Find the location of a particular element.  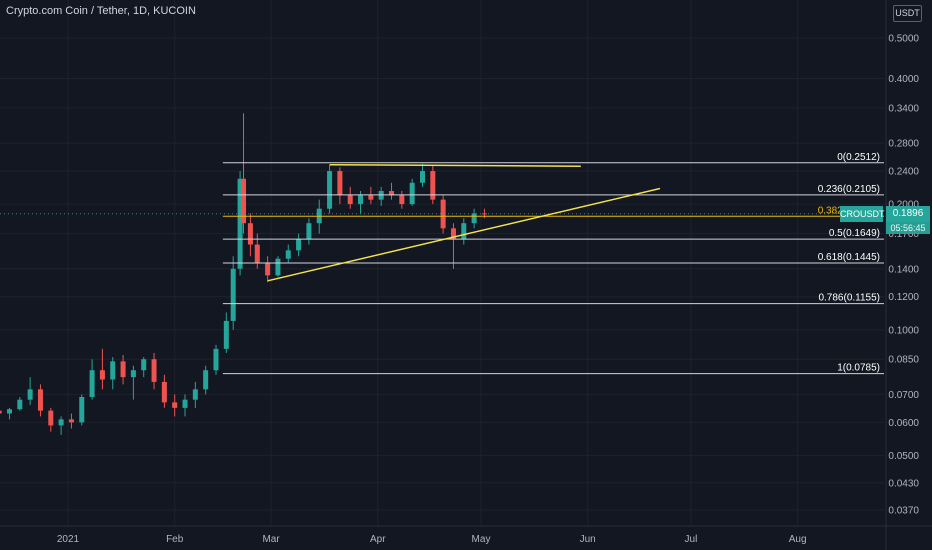

price-tick-label: 0.0430 is located at coordinates (903, 483).